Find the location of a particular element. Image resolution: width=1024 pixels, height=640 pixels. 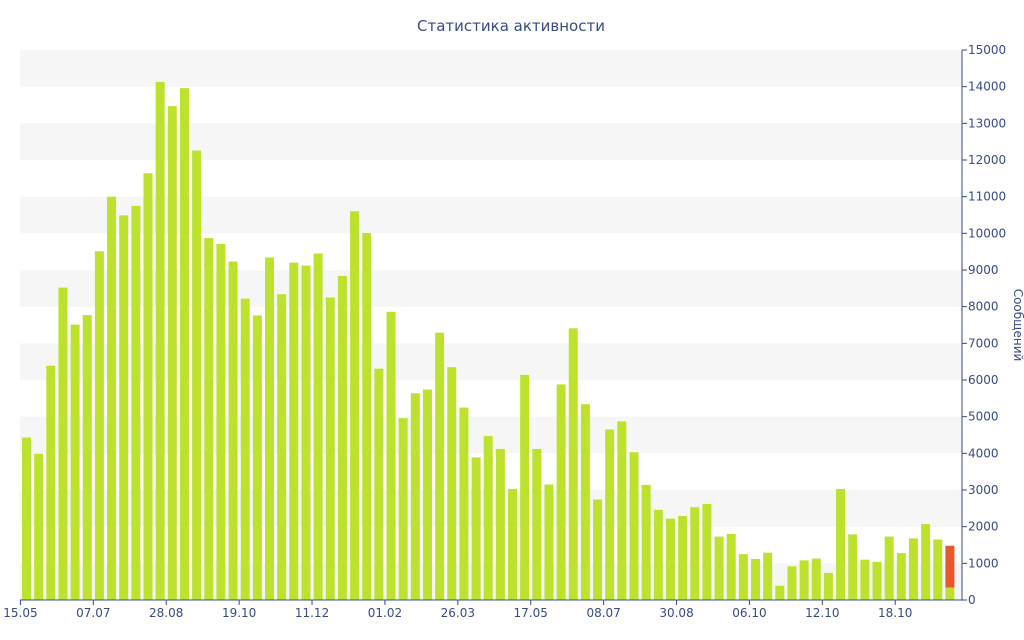

x-tick-label: 28.08 is located at coordinates (166, 613).